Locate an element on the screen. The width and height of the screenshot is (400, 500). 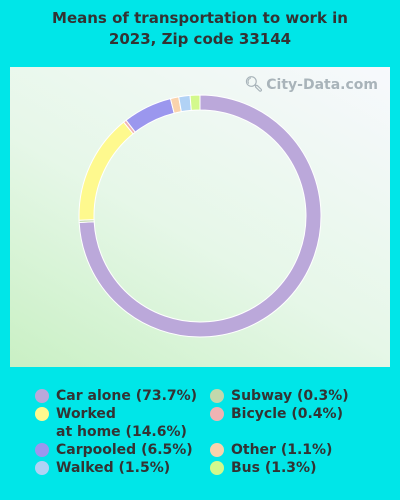
watermark-text: City-Data.com is located at coordinates (322, 85).